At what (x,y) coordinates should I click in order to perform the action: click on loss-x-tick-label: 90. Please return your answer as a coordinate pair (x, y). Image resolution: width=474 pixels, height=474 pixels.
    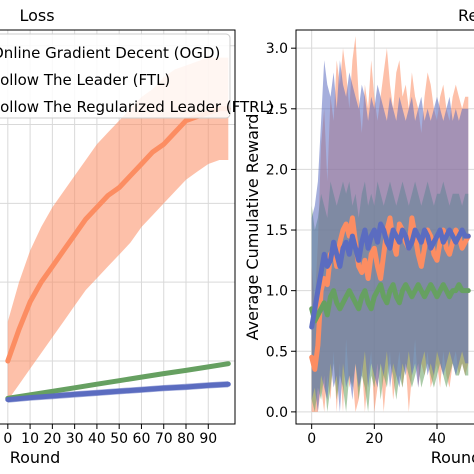
    Looking at the image, I should click on (208, 439).